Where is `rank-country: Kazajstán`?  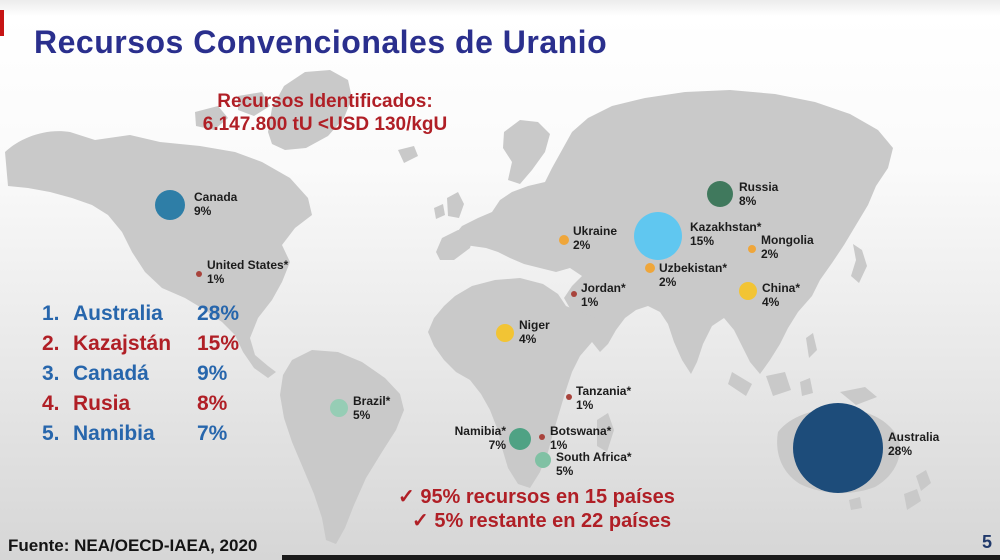
rank-country: Kazajstán is located at coordinates (122, 343).